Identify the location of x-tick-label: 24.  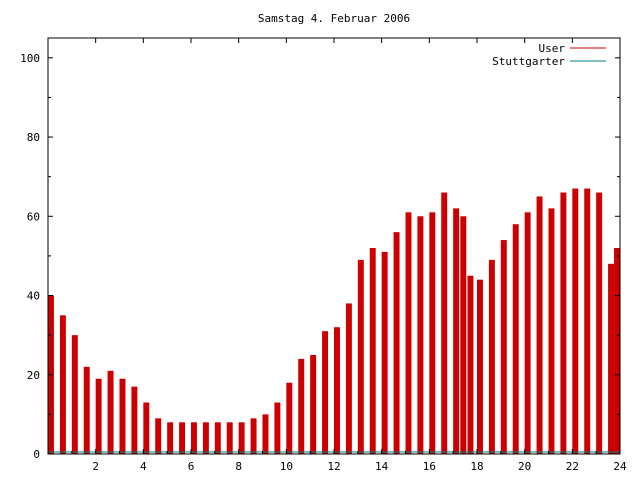
(620, 466).